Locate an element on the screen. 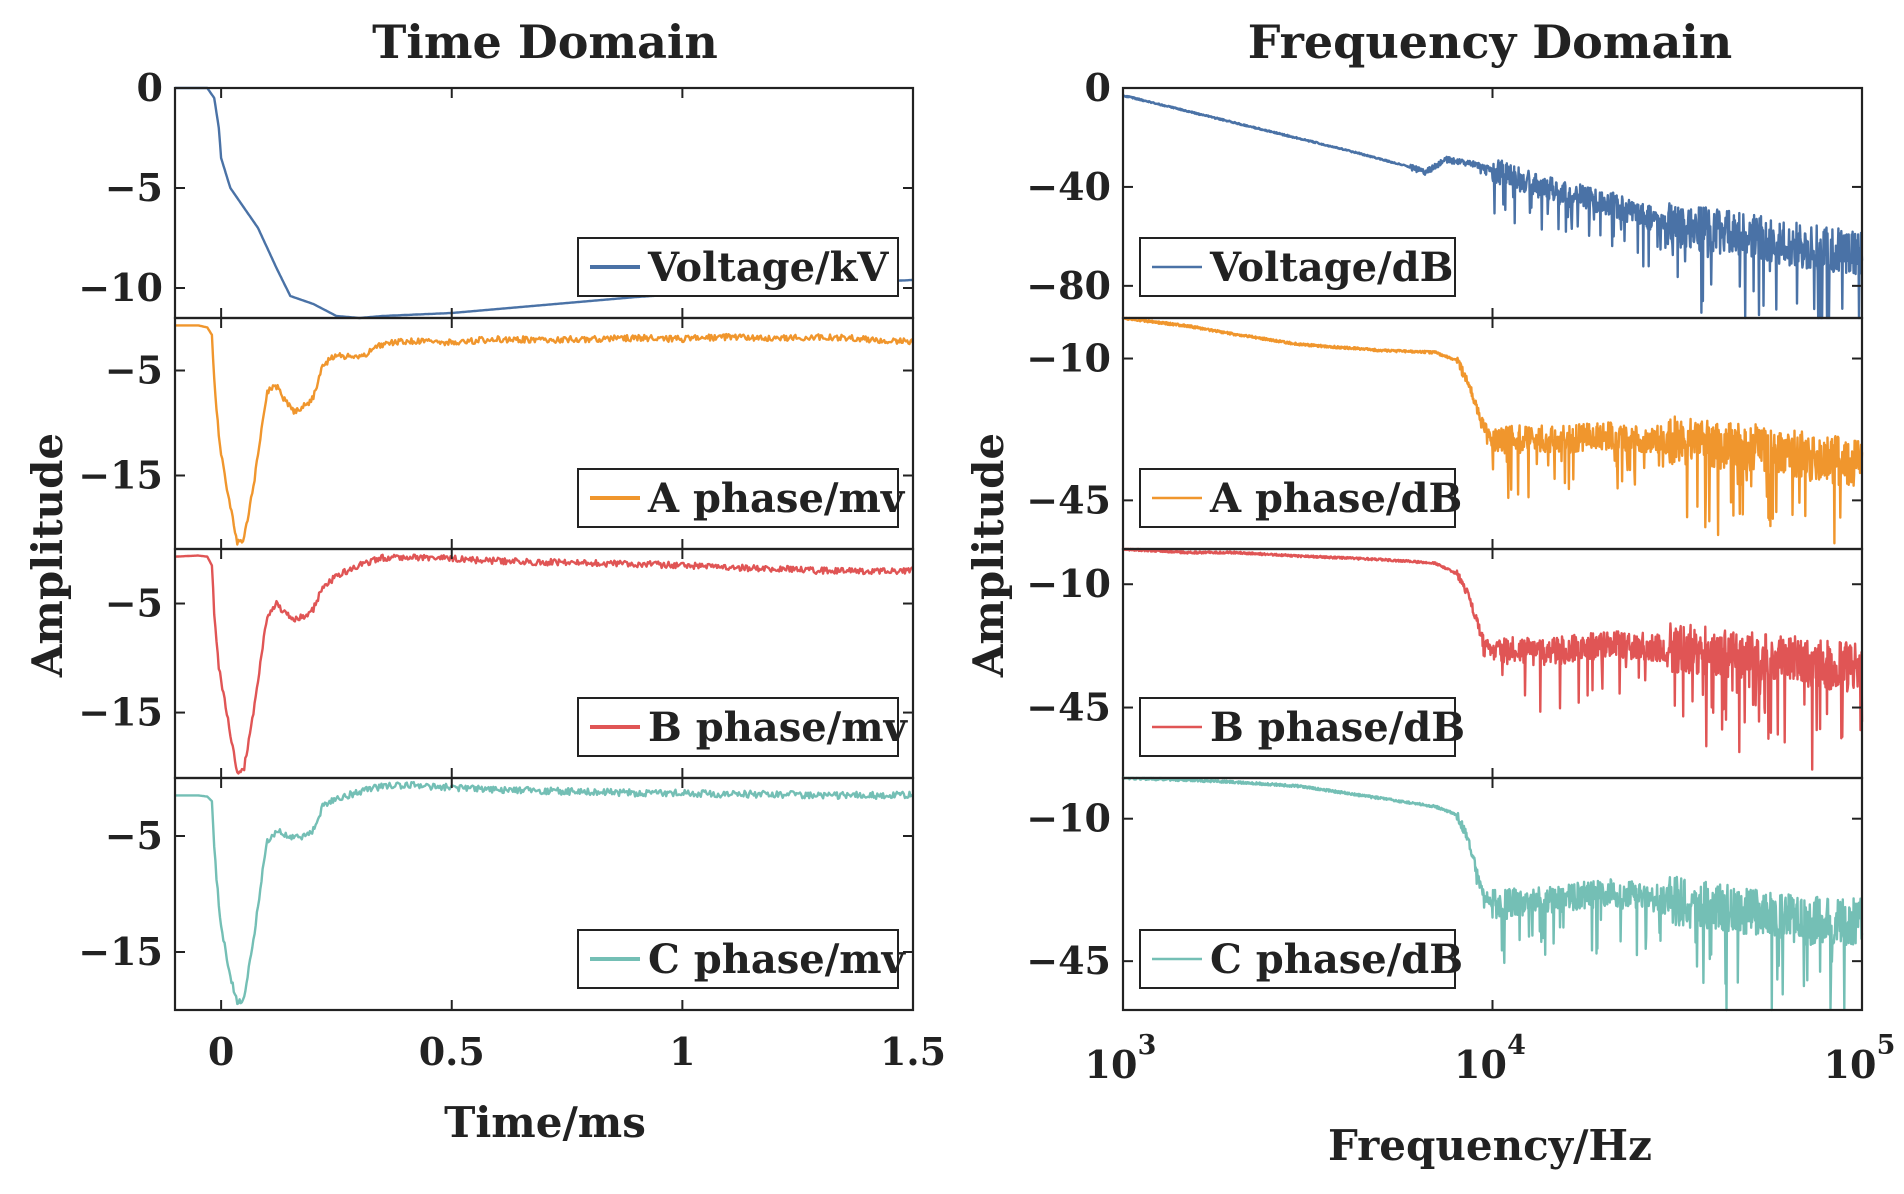  time-y-axis-label: Amplitude is located at coordinates (47, 555).